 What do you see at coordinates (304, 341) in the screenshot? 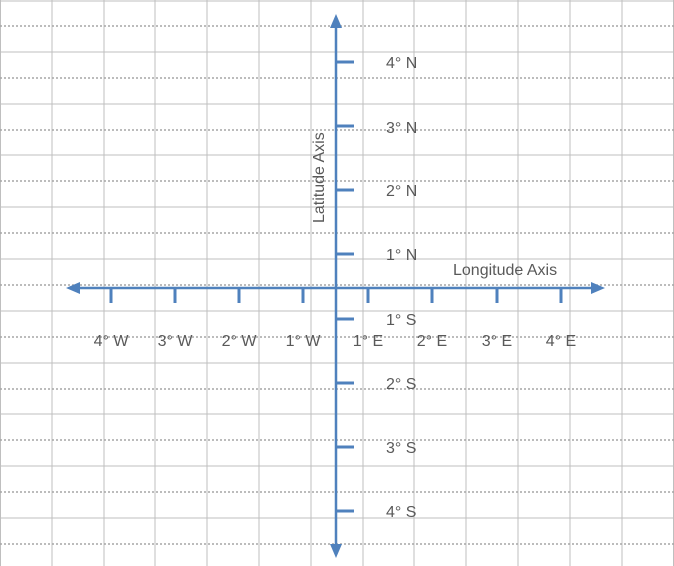
I see `x-tick-label: 1° W` at bounding box center [304, 341].